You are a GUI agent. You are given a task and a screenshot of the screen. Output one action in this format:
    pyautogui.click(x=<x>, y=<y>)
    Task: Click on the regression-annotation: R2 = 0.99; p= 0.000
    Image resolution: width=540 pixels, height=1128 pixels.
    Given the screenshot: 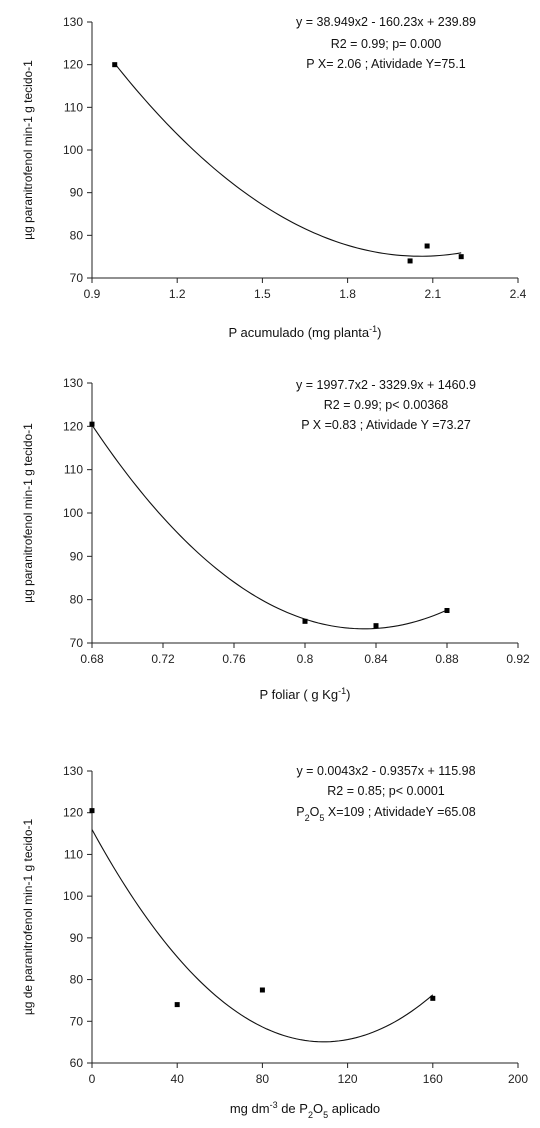 What is the action you would take?
    pyautogui.click(x=386, y=44)
    